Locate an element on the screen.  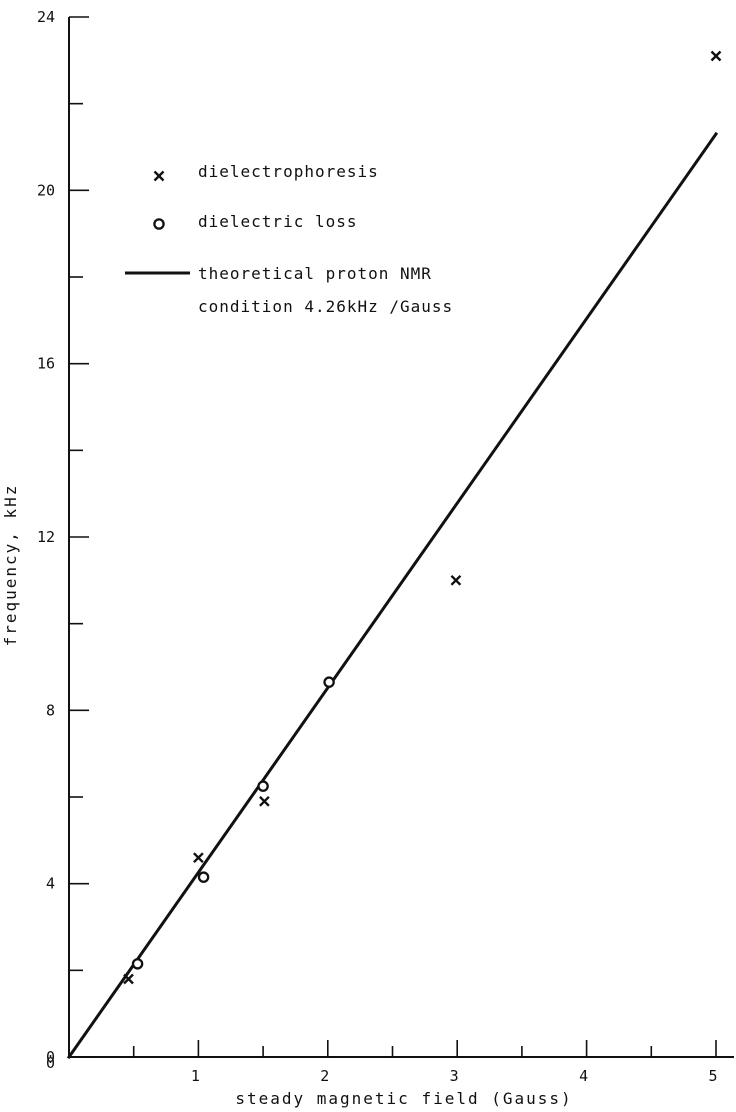
x-tick-label-2: 2 is located at coordinates (324, 1076).